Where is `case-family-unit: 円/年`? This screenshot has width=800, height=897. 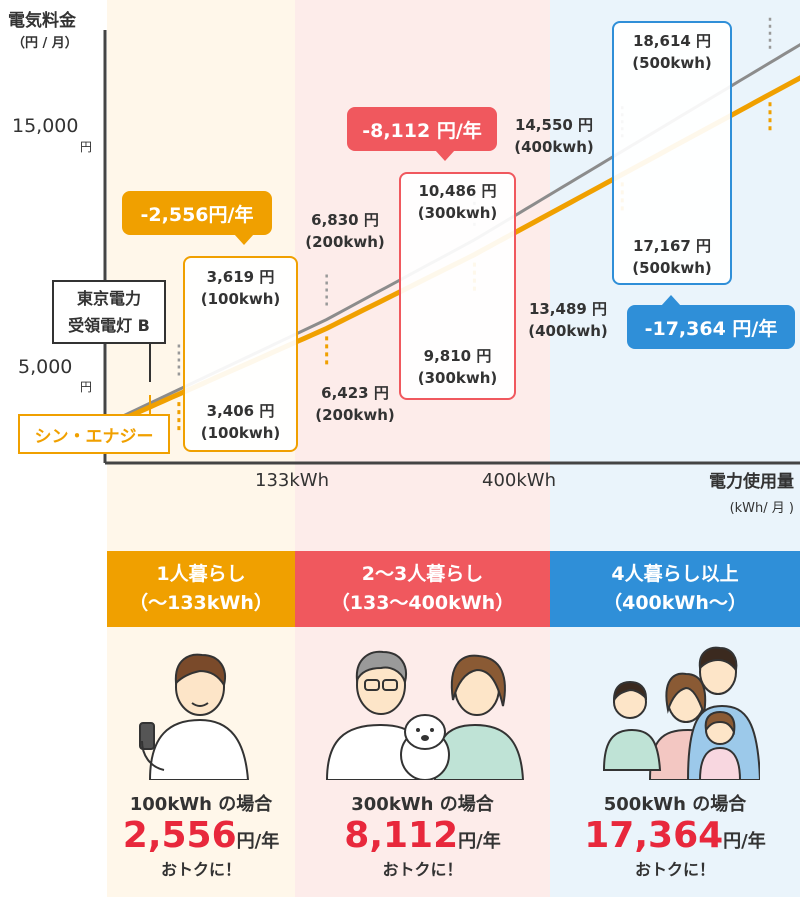 case-family-unit: 円/年 is located at coordinates (744, 841).